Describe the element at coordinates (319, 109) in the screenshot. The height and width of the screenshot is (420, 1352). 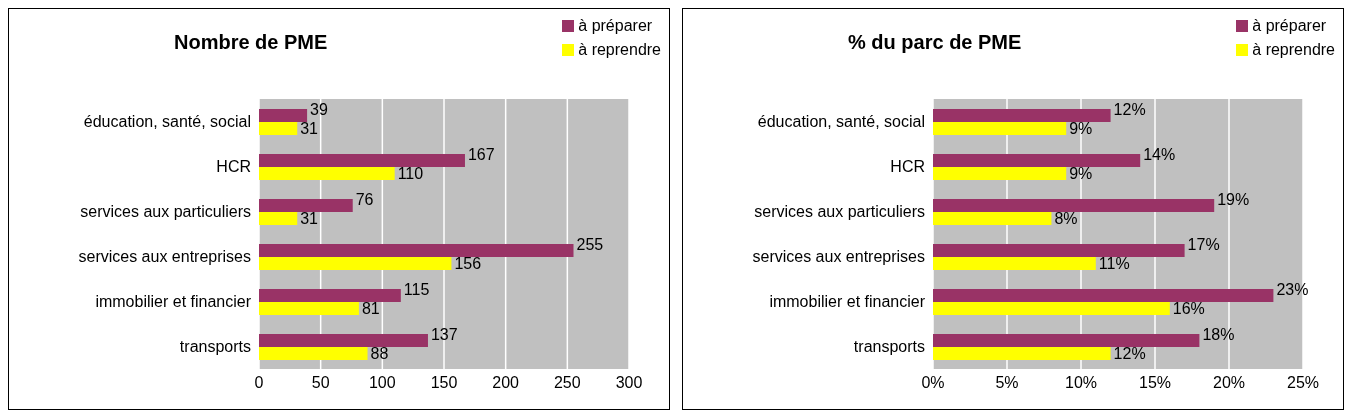
I see `data-label: 39` at that location.